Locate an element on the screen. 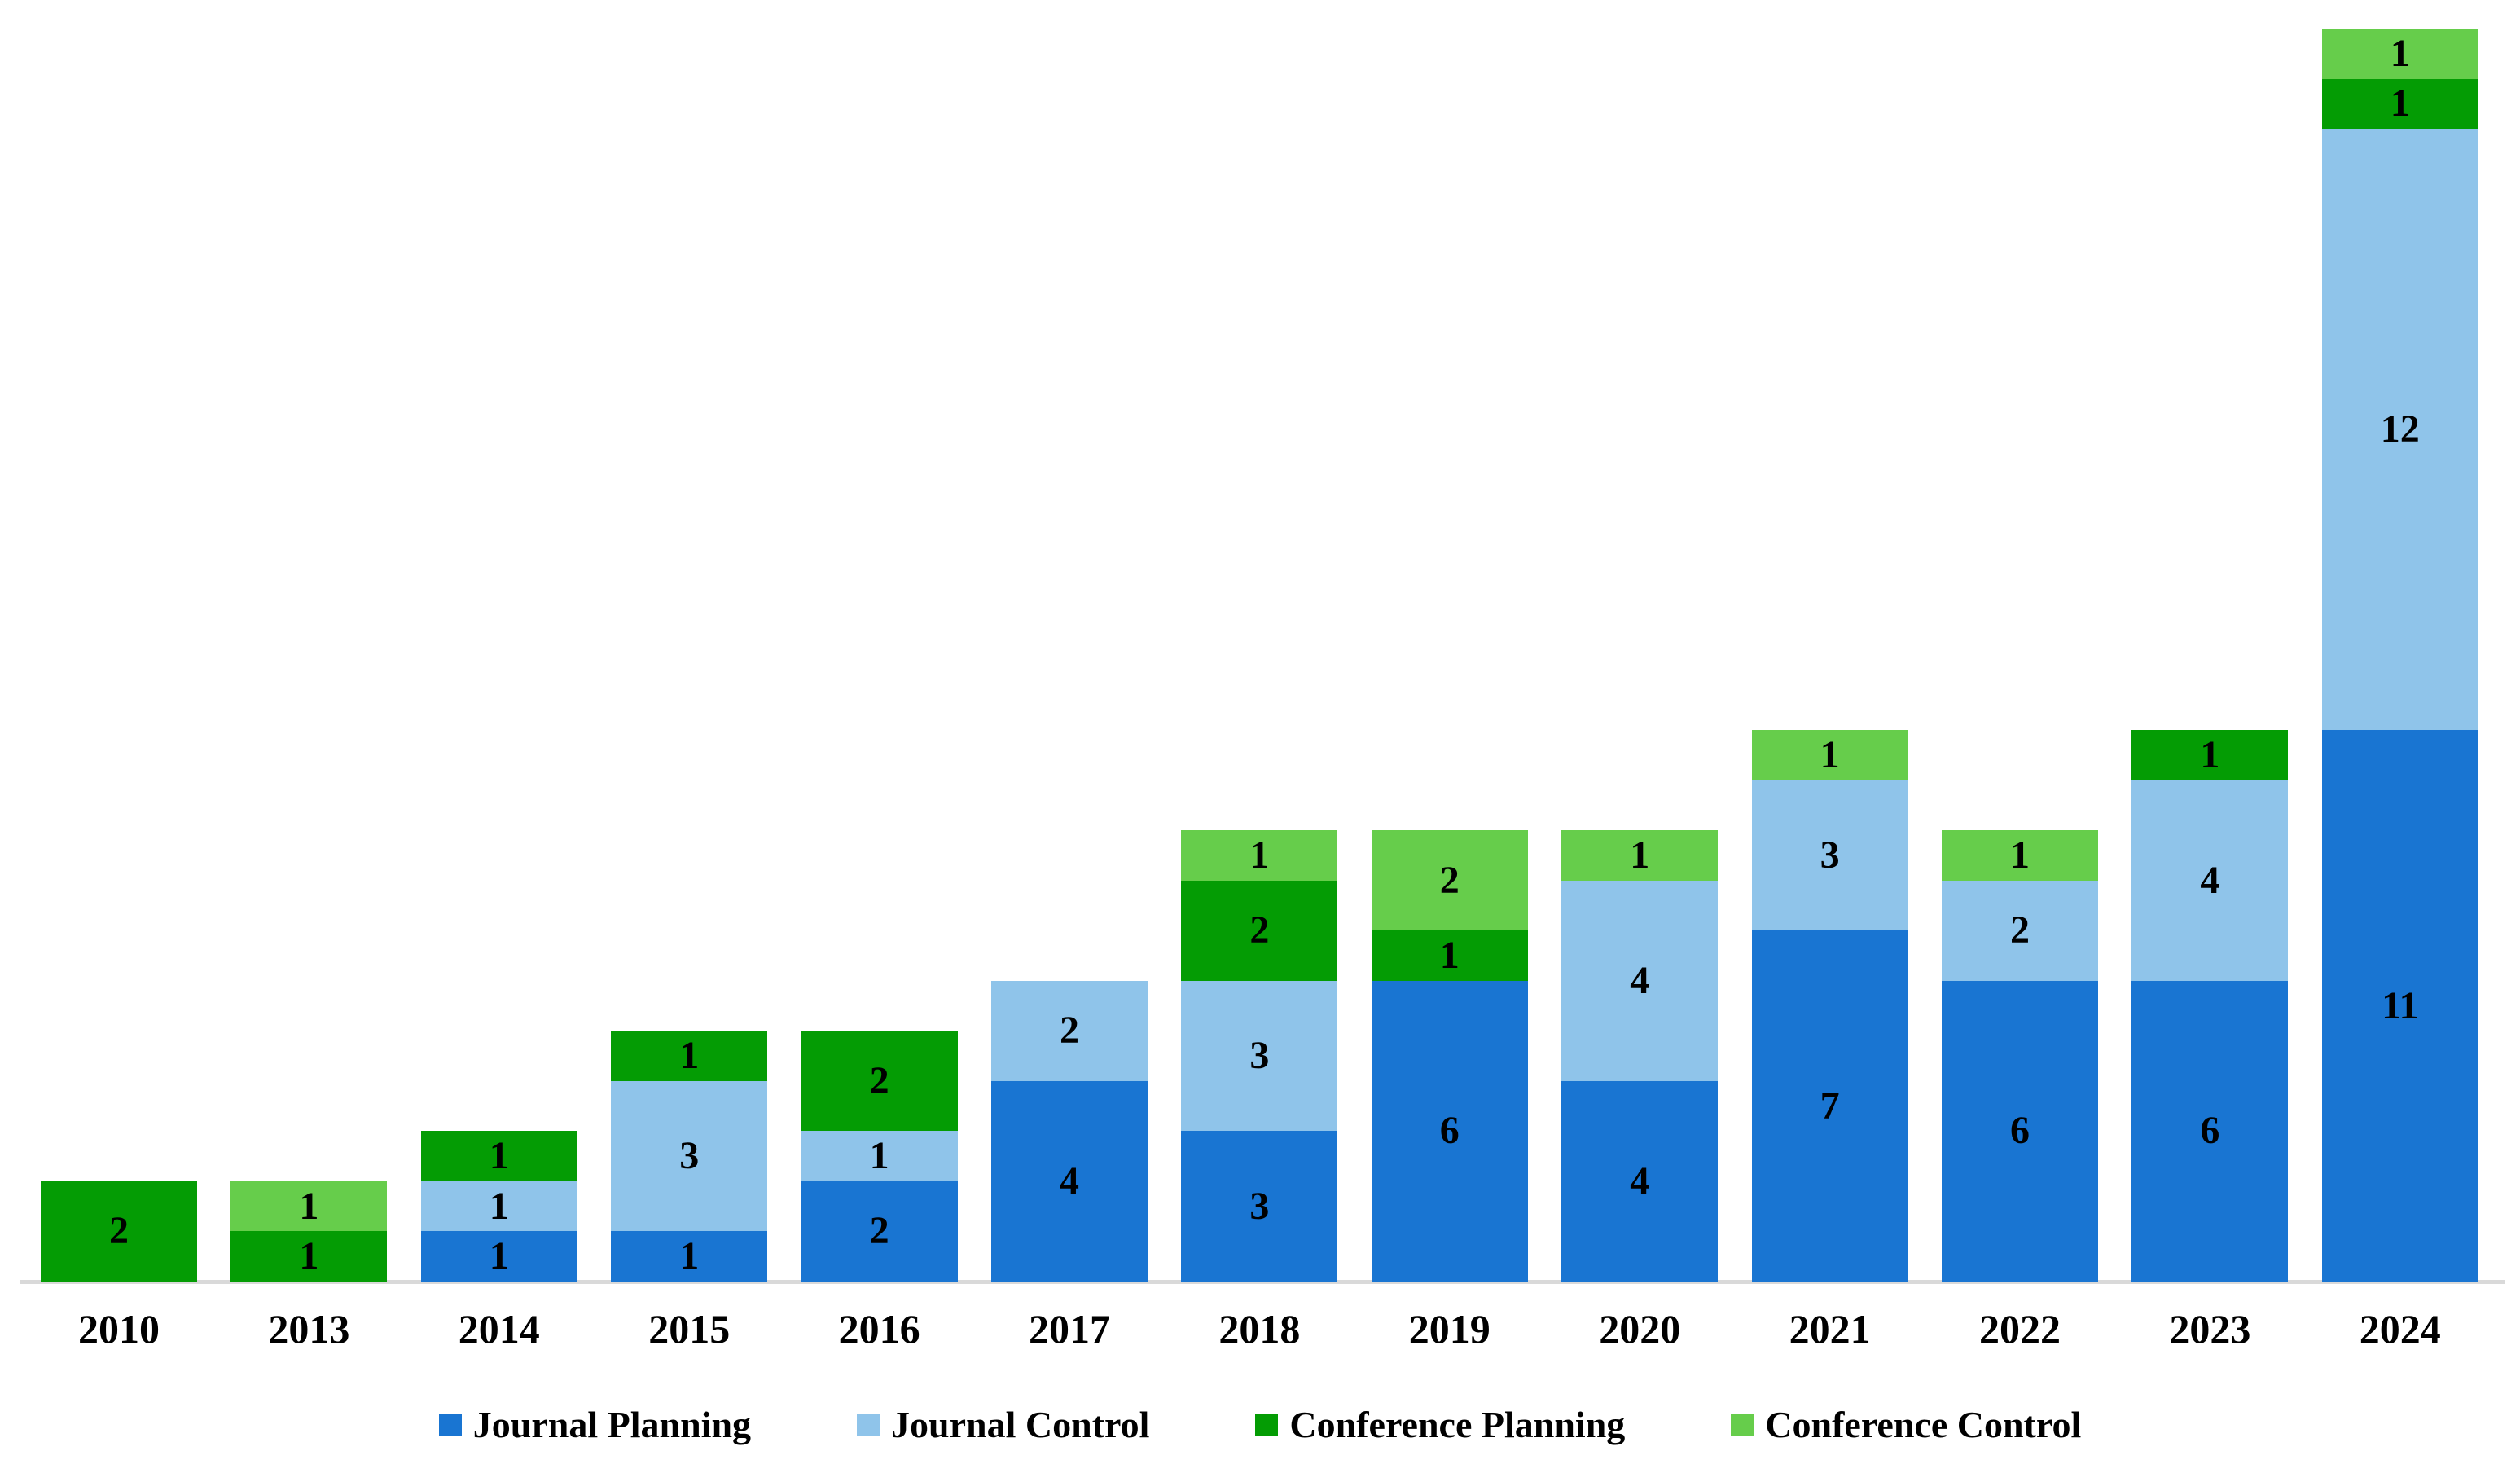  legend-label: Conference Control is located at coordinates (1924, 1424).